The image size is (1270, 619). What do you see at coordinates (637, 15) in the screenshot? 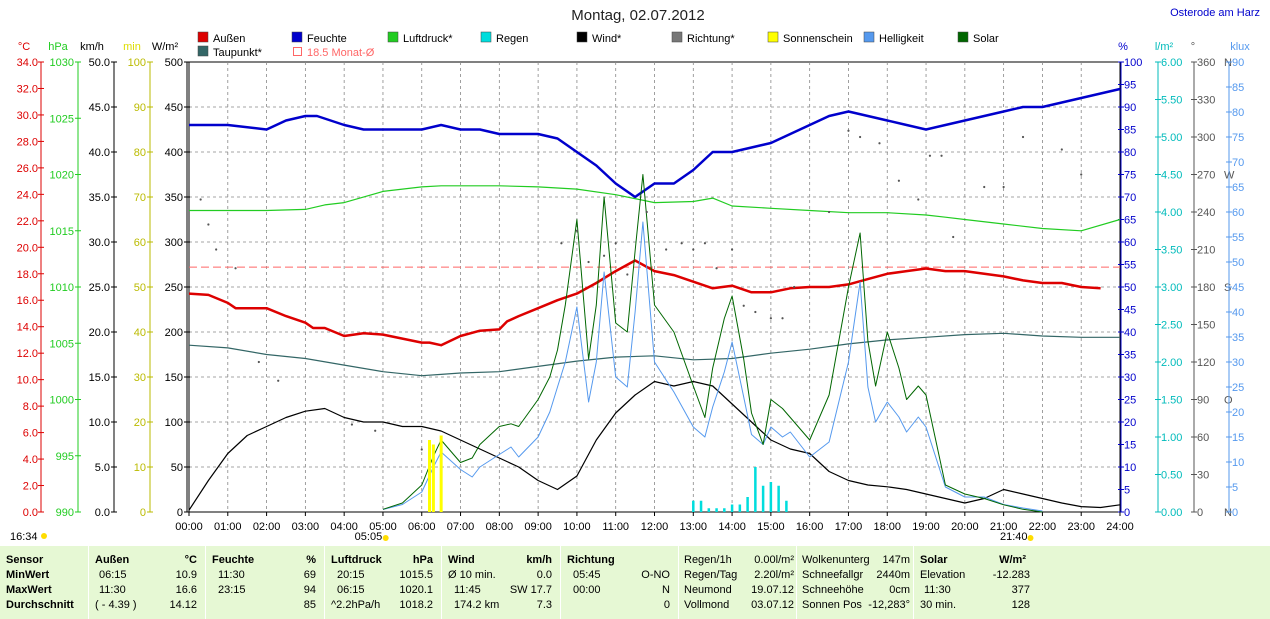
I see `chart-title: Montag, 02.07.2012` at bounding box center [637, 15].